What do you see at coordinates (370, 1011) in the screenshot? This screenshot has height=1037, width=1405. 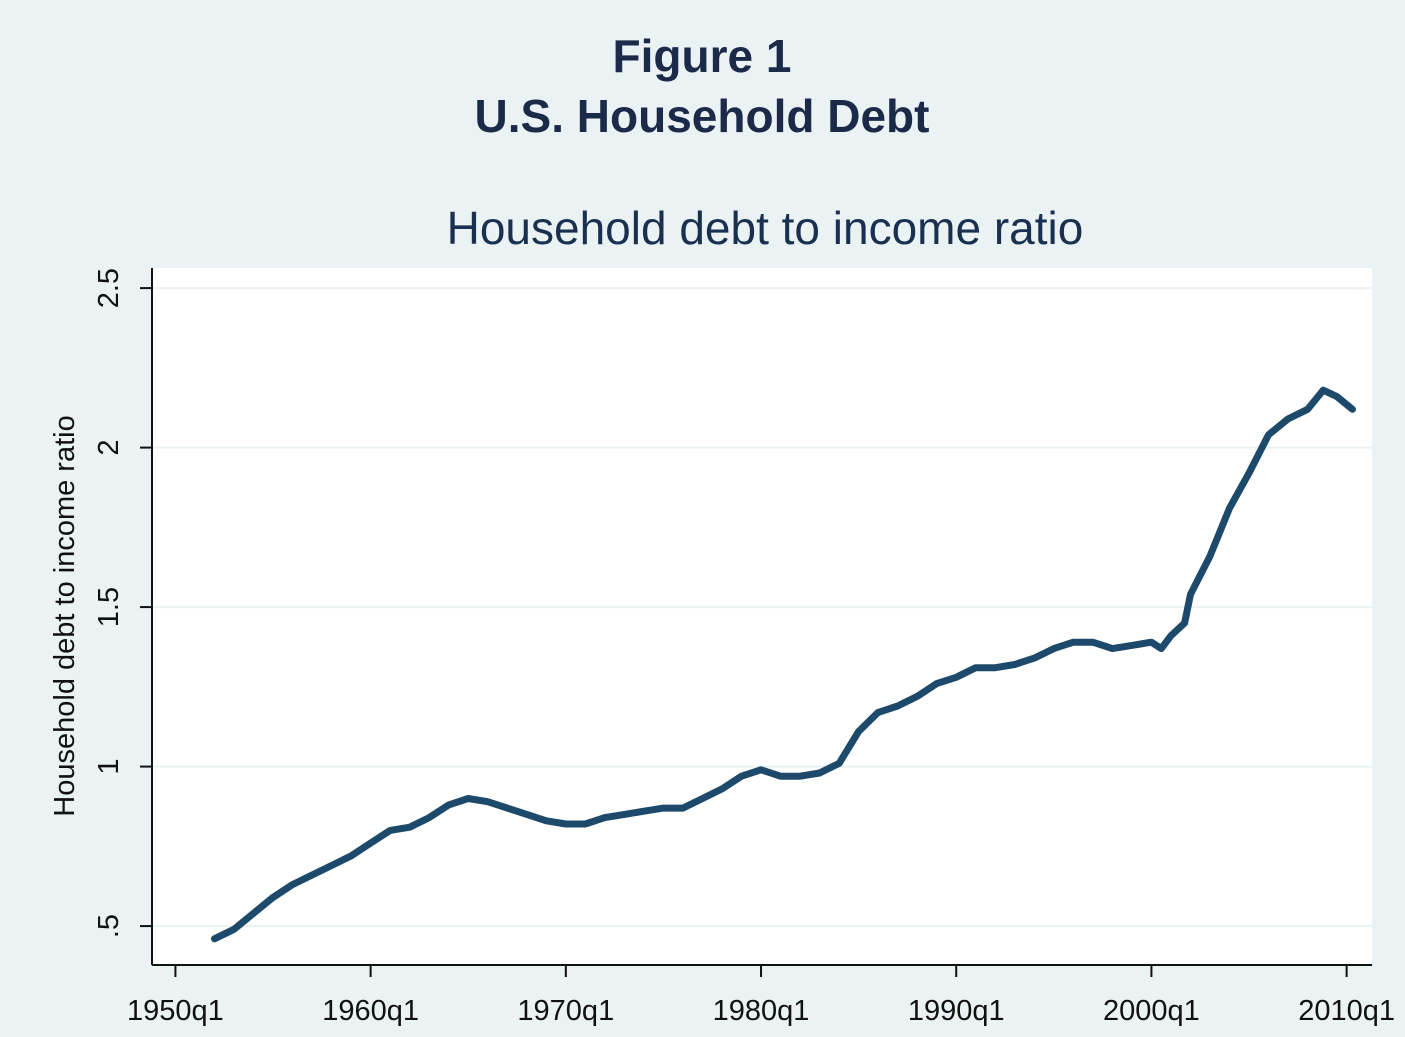 I see `x-tick-label: 1960q1` at bounding box center [370, 1011].